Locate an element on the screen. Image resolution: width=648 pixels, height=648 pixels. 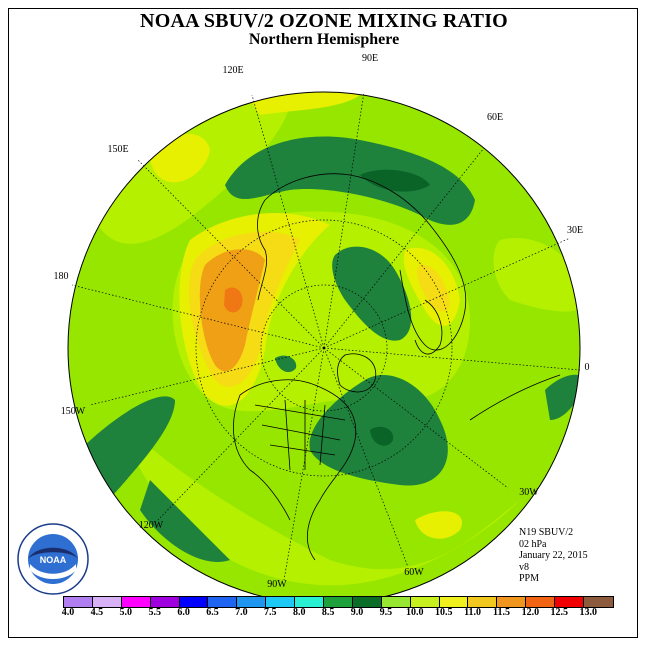
info-version: v8 is located at coordinates (524, 567).